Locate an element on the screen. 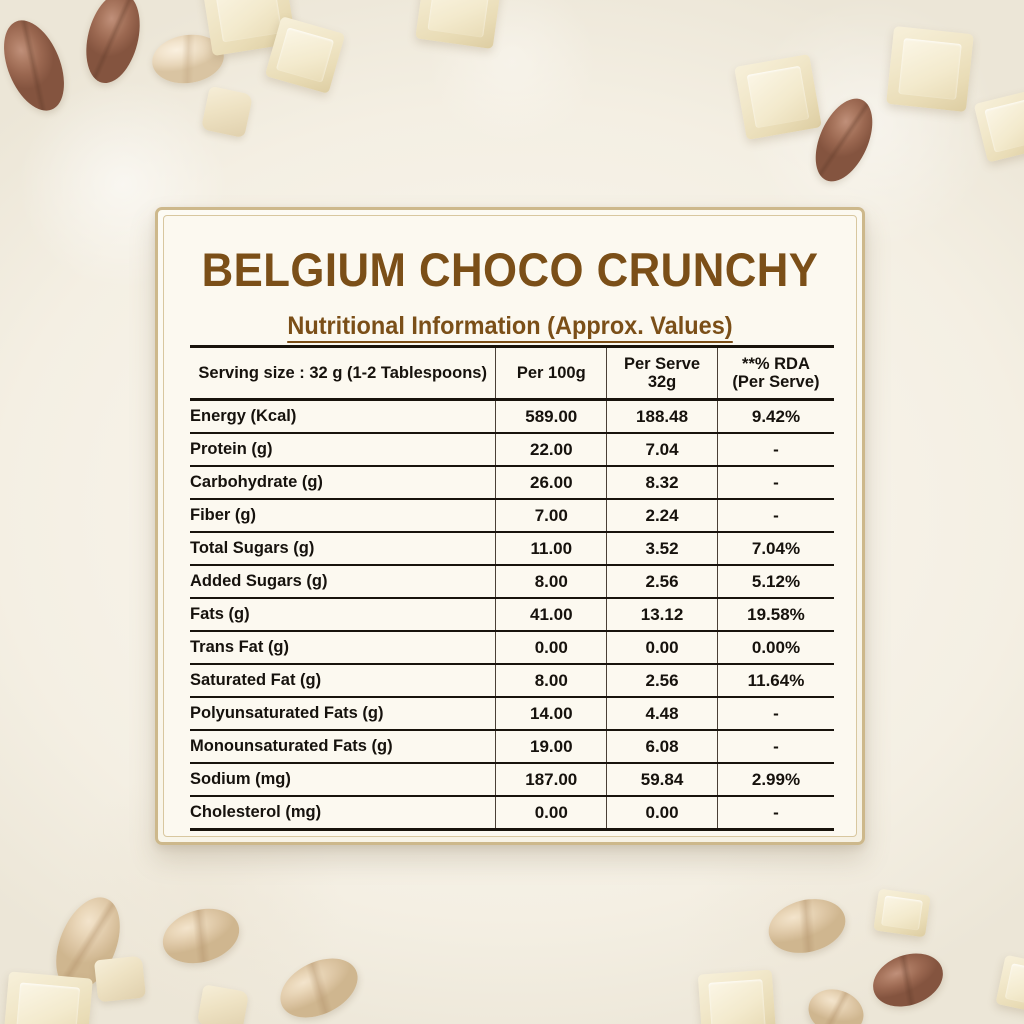  table-row: Cholesterol (mg) 0.00 0.00- is located at coordinates (512, 813).